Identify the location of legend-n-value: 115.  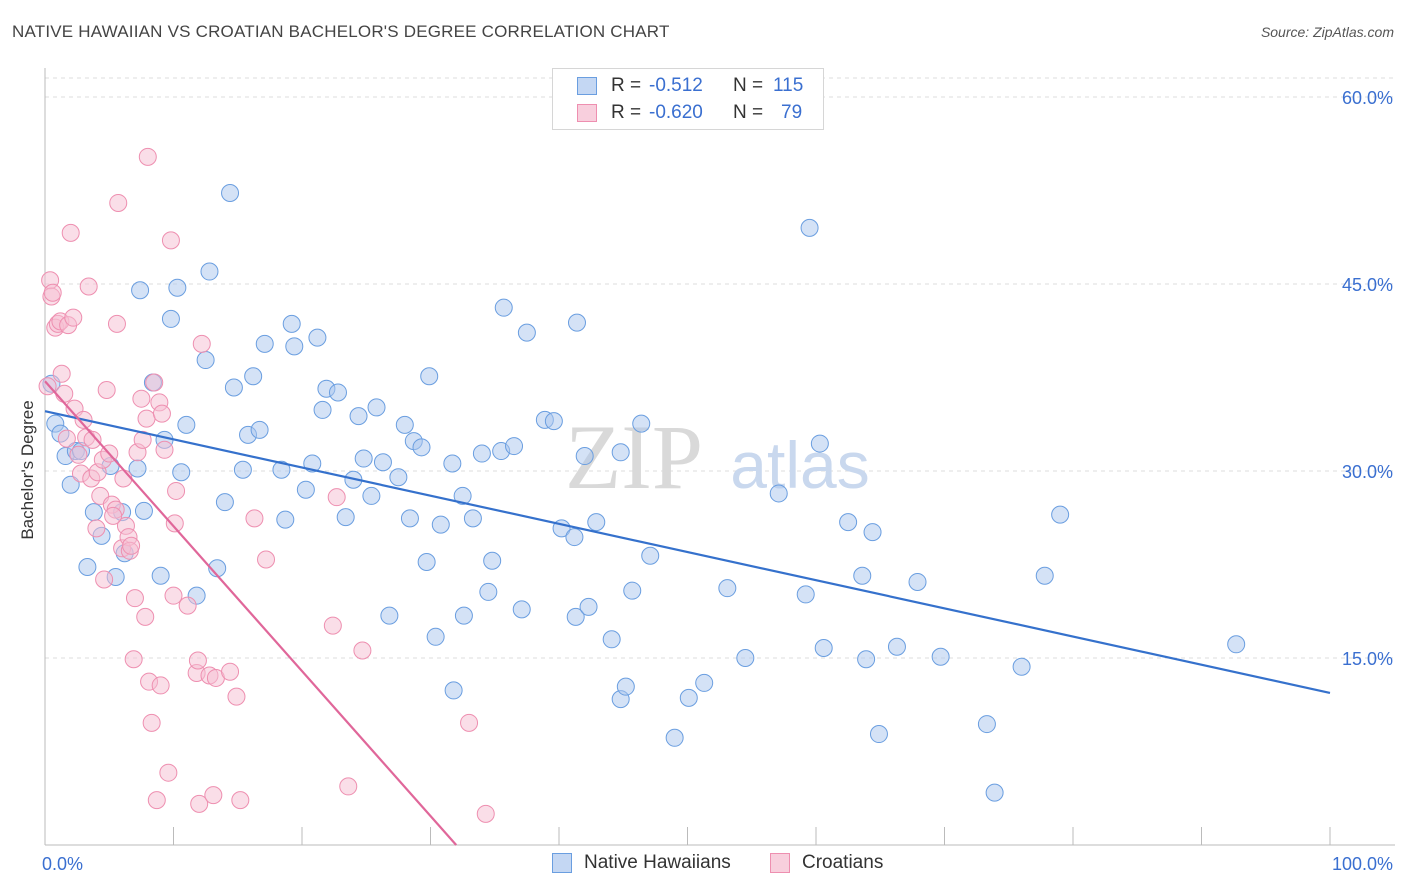
(788, 85).